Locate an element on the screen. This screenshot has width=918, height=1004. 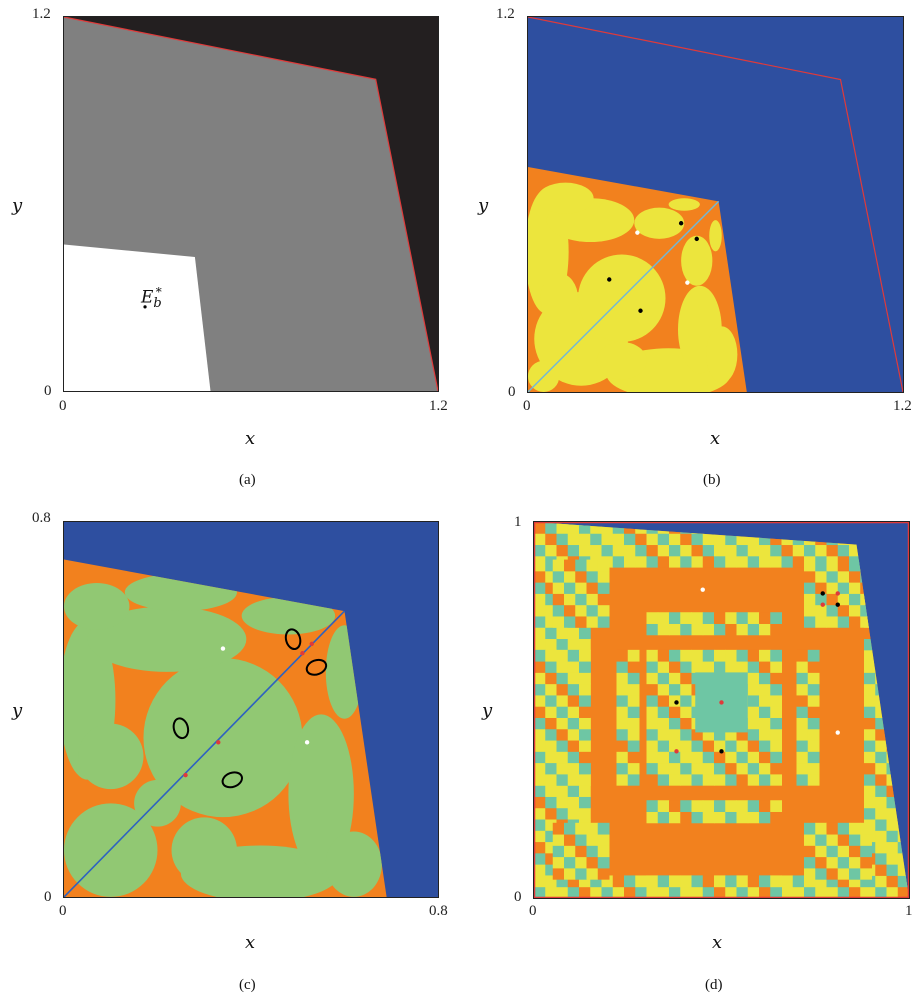
y-axis-label-b: y is located at coordinates (483, 205).